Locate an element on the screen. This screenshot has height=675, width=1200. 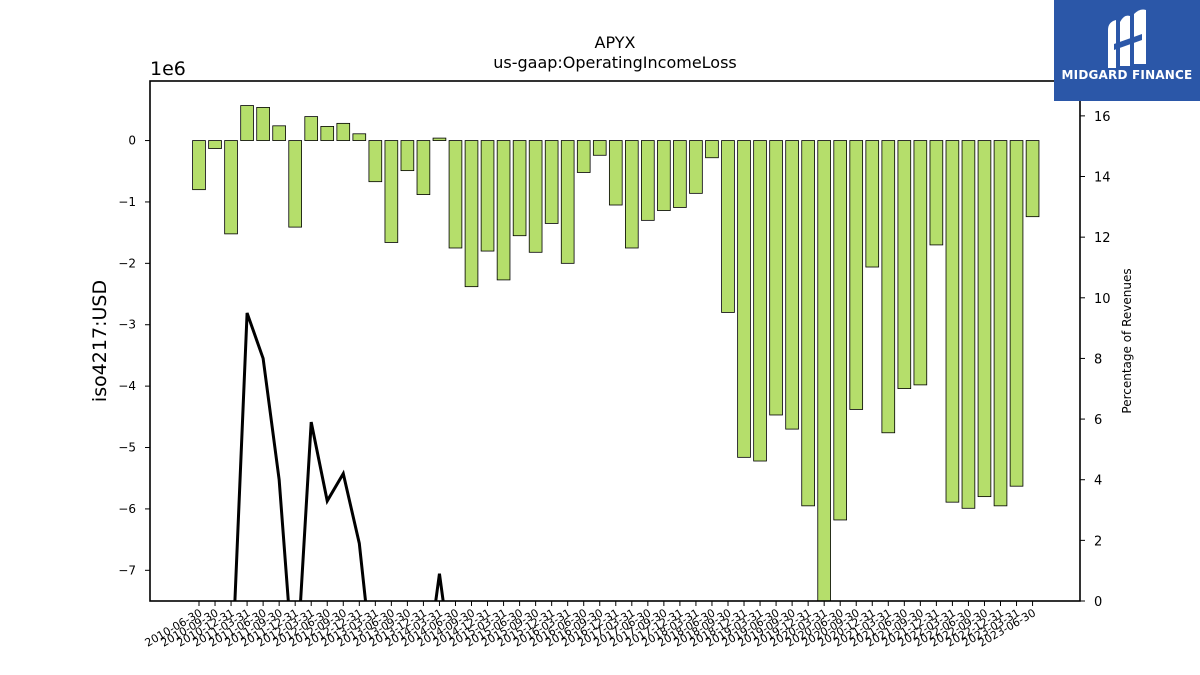
y-tick-label: −3 is located at coordinates (127, 325).